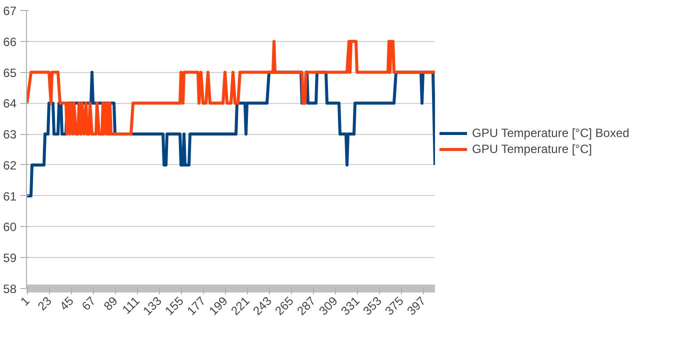  What do you see at coordinates (551, 133) in the screenshot?
I see `legend-label: GPU Temperature [°C] Boxed` at bounding box center [551, 133].